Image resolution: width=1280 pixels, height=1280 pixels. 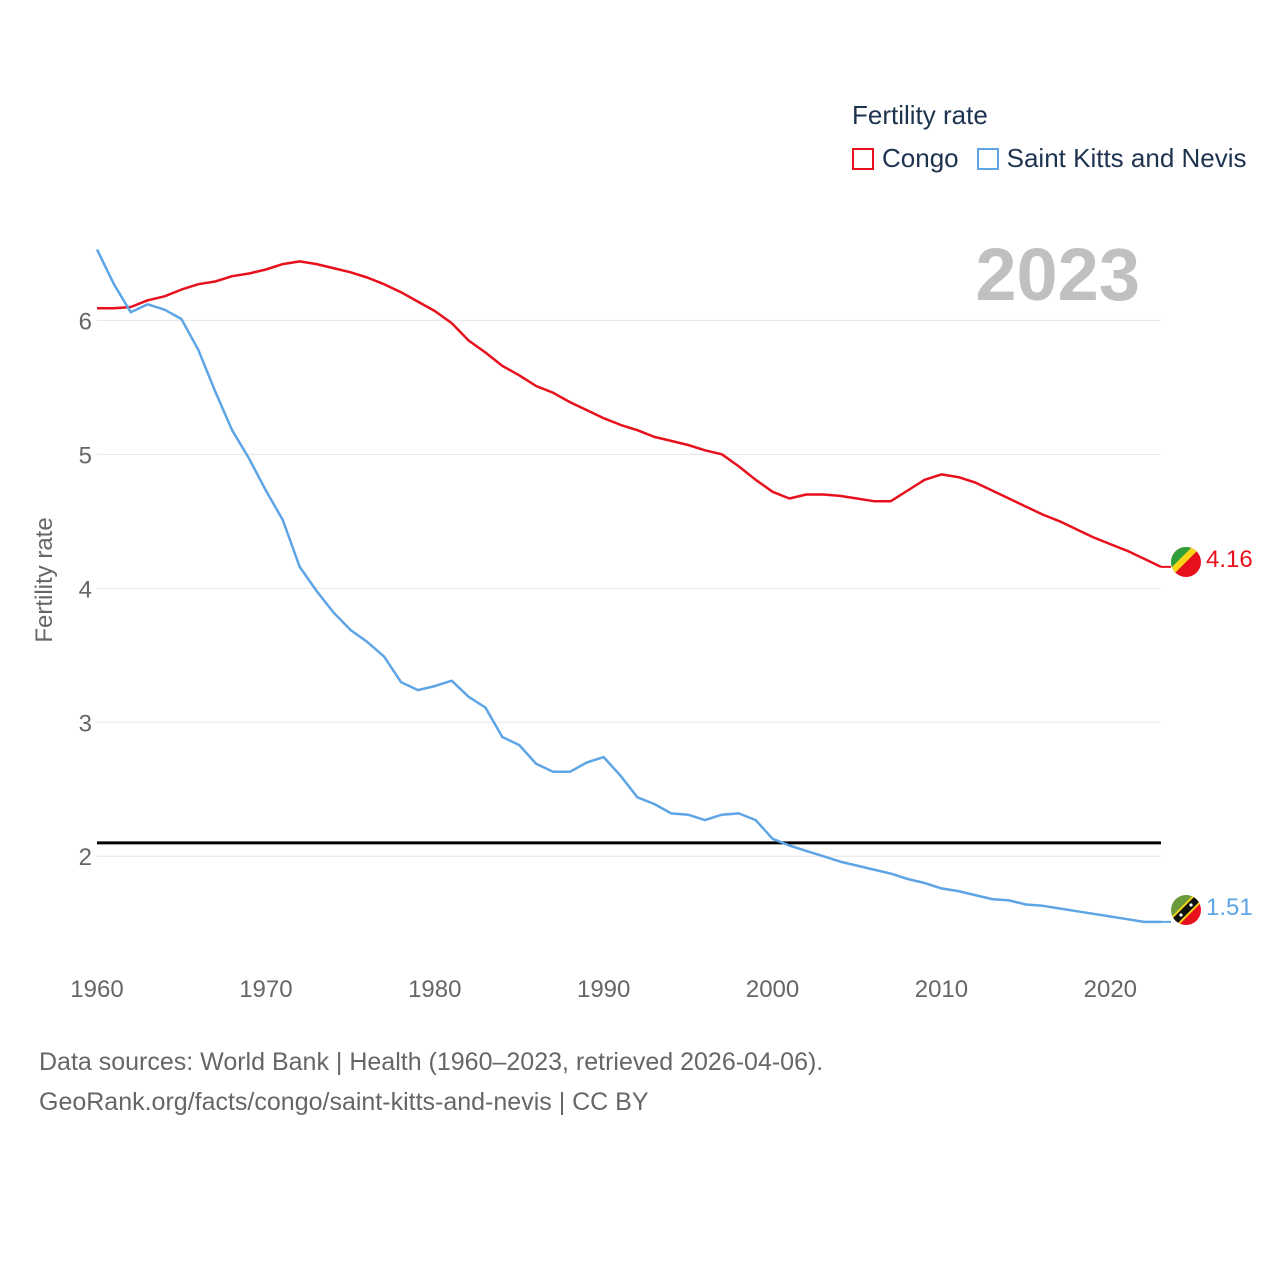 I want to click on x-tick-label: 1990, so click(x=603, y=989).